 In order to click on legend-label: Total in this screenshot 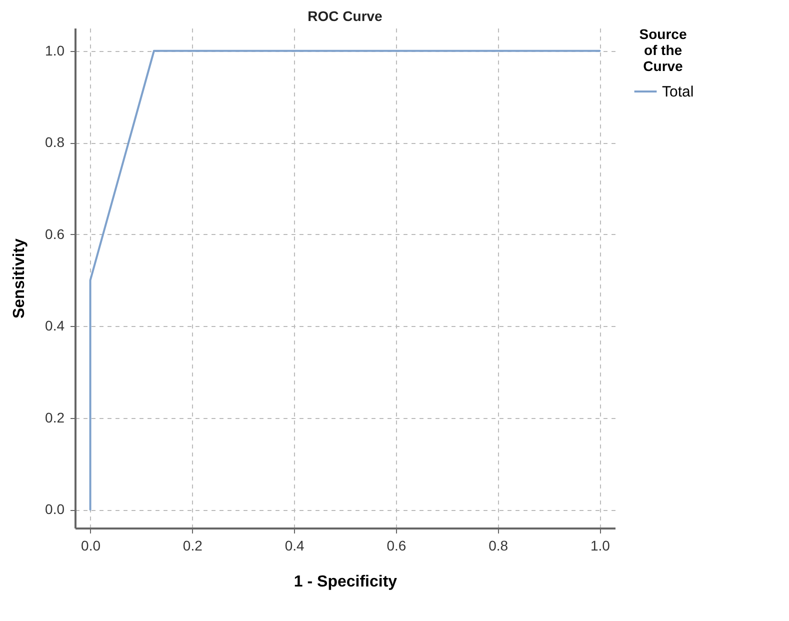, I will do `click(678, 92)`.